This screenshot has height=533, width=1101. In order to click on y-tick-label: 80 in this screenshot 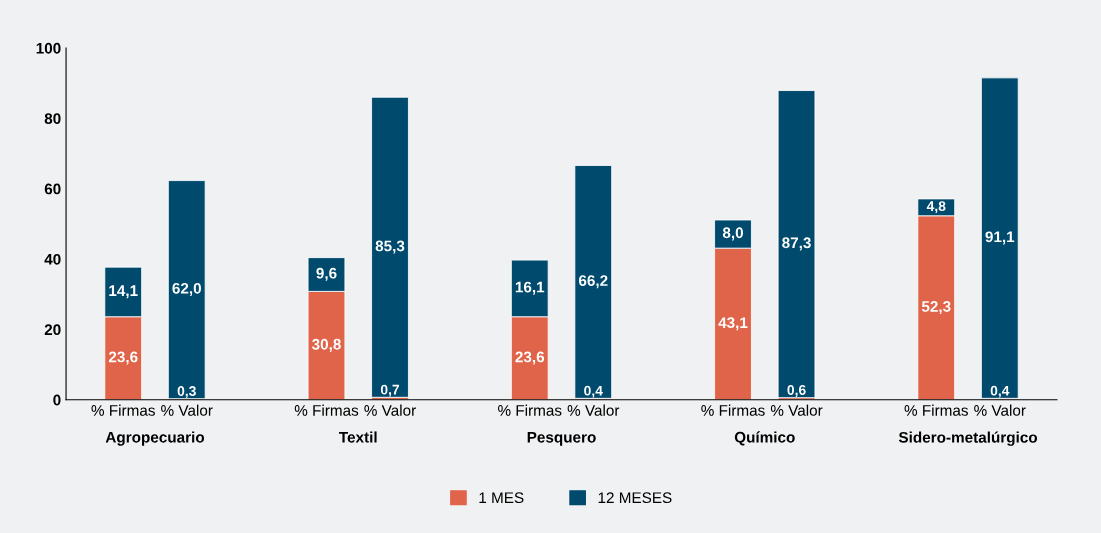, I will do `click(52, 119)`.